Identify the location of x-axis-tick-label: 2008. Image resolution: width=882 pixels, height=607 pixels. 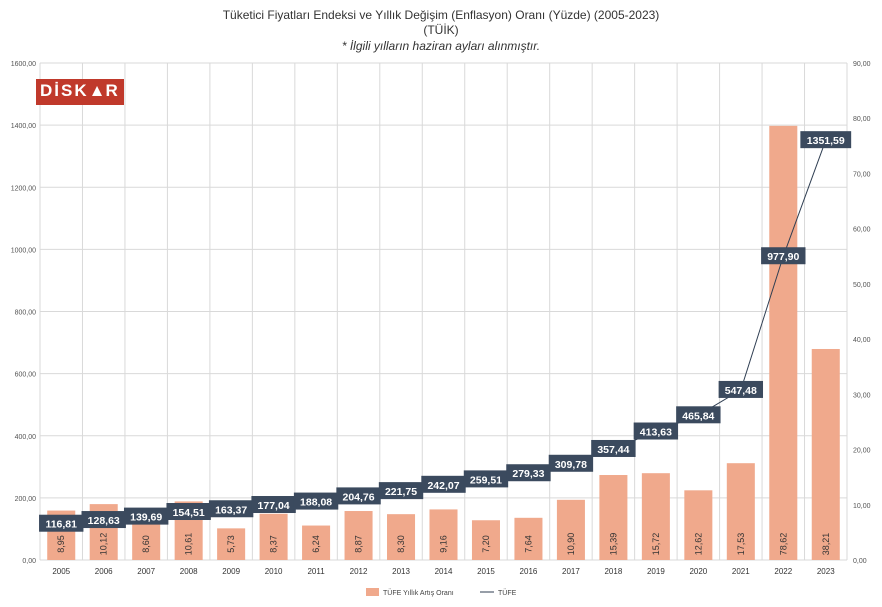
(189, 571).